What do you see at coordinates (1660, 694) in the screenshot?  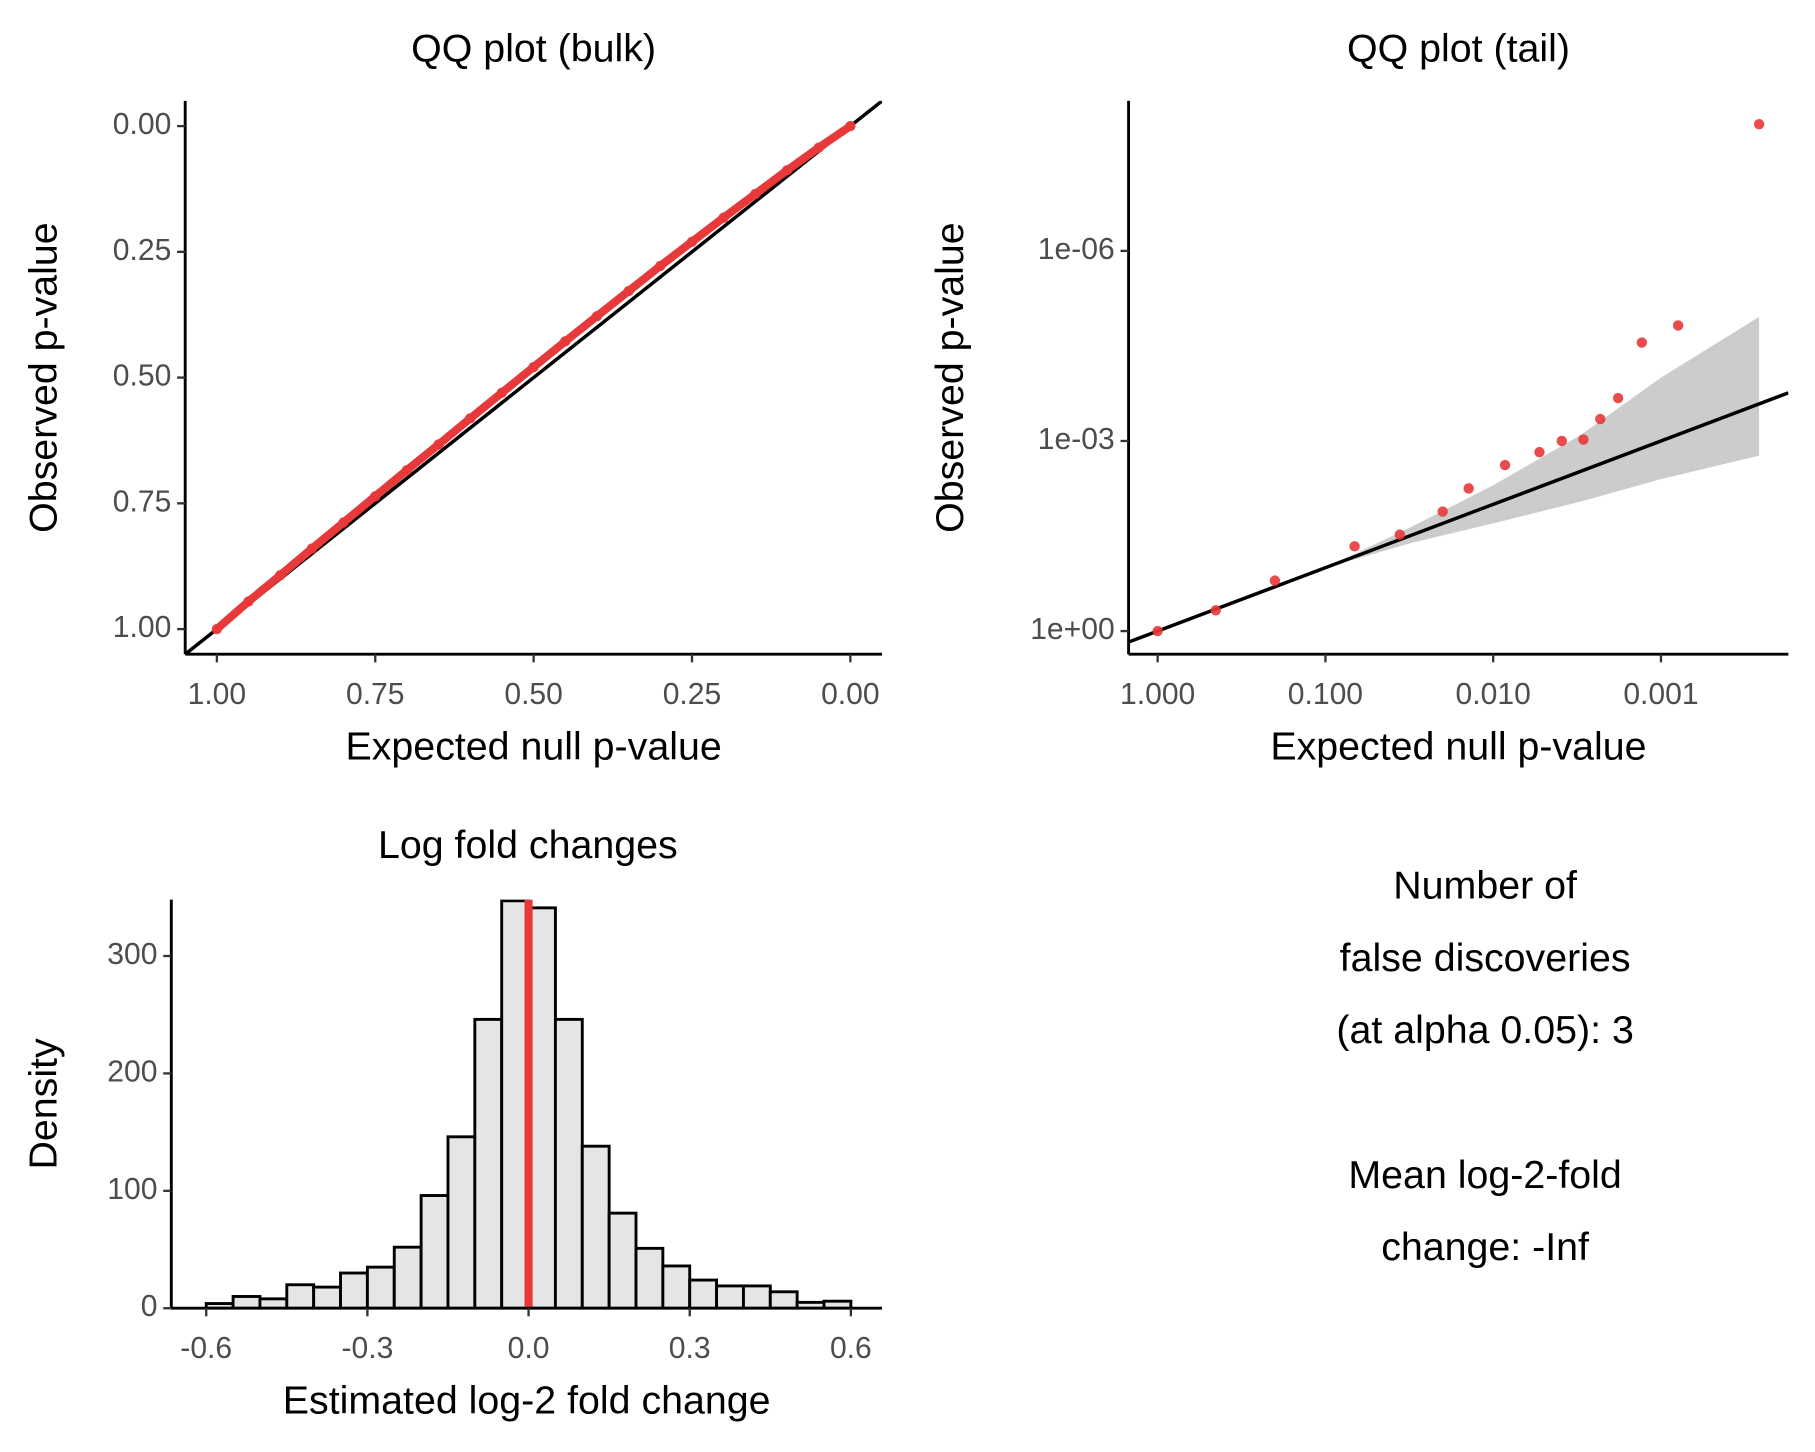 I see `x-tick-label: 0.001` at bounding box center [1660, 694].